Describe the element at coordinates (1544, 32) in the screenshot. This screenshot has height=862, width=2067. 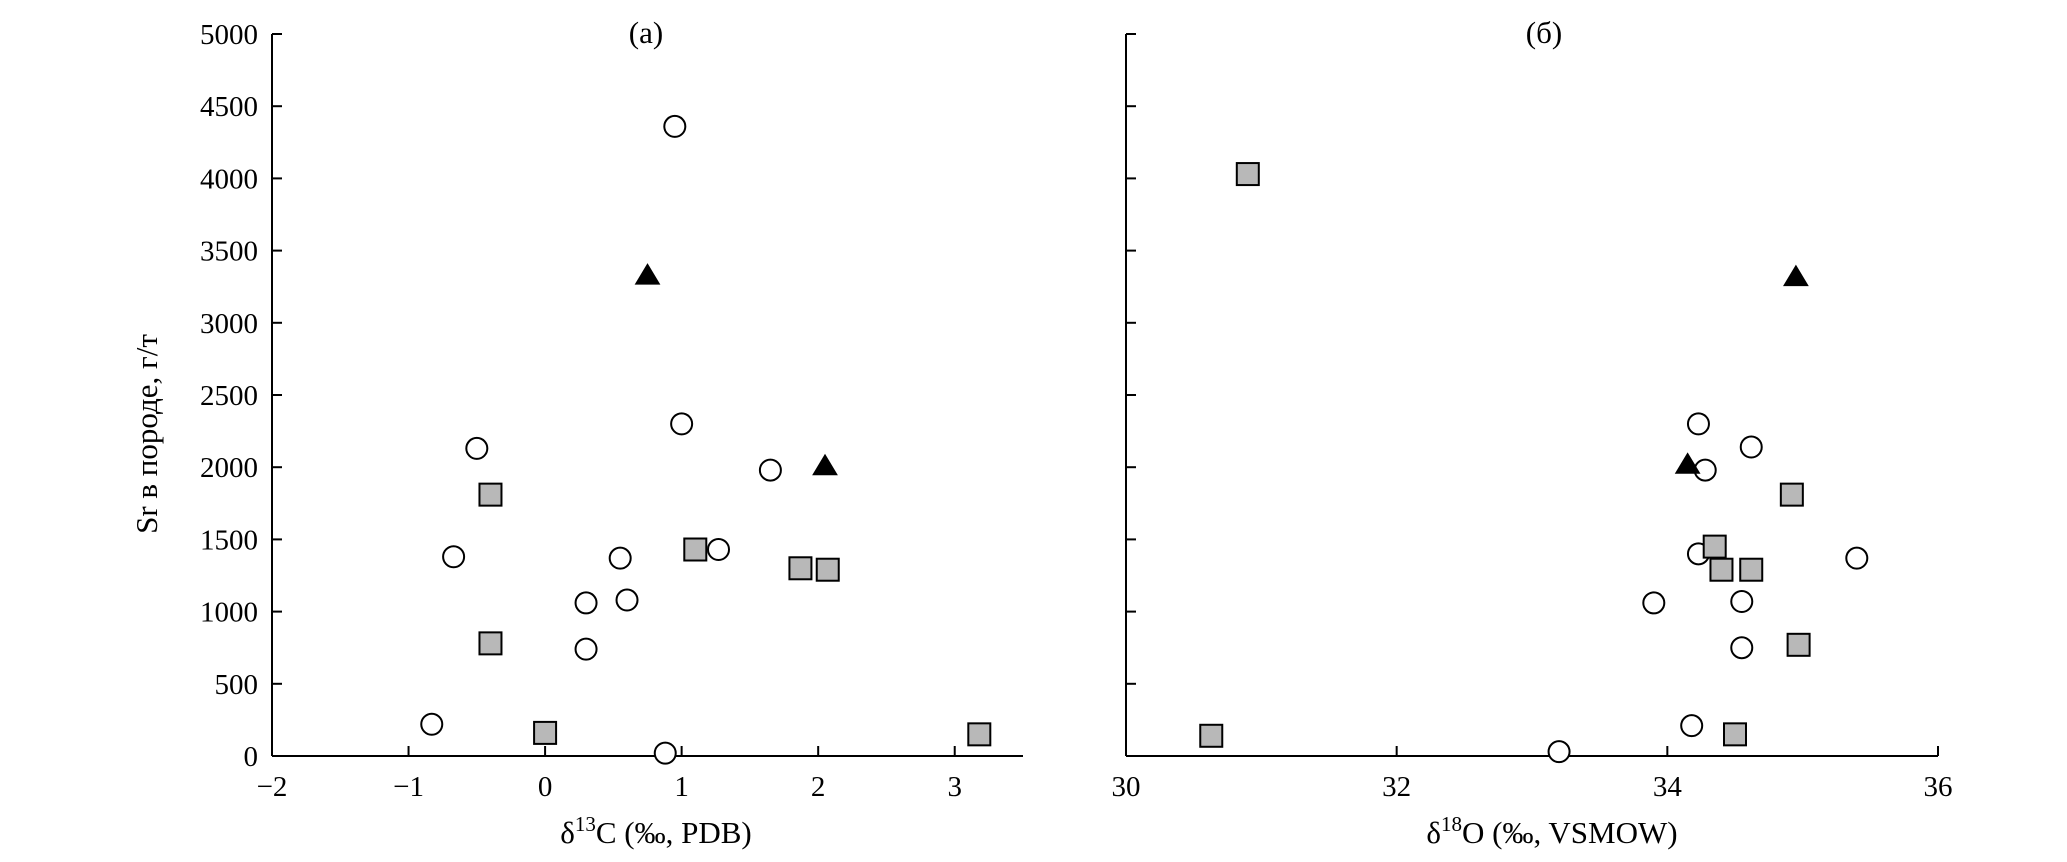
I see `panel-b-title: (б)` at that location.